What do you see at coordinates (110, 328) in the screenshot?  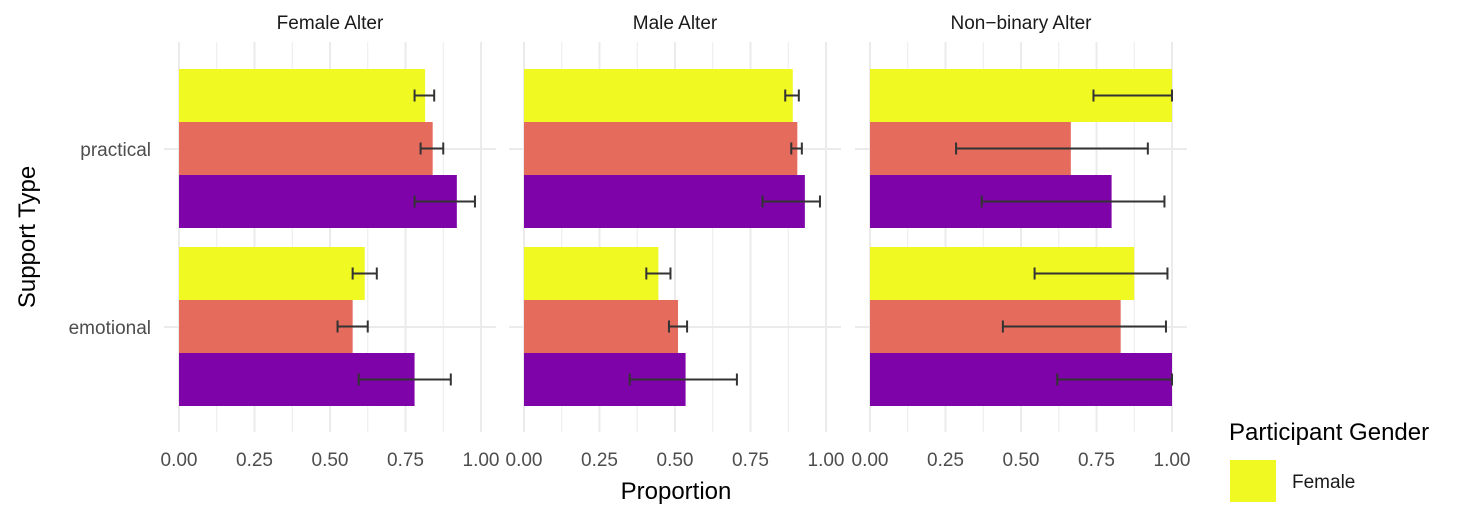 I see `y-tick-label: emotional` at bounding box center [110, 328].